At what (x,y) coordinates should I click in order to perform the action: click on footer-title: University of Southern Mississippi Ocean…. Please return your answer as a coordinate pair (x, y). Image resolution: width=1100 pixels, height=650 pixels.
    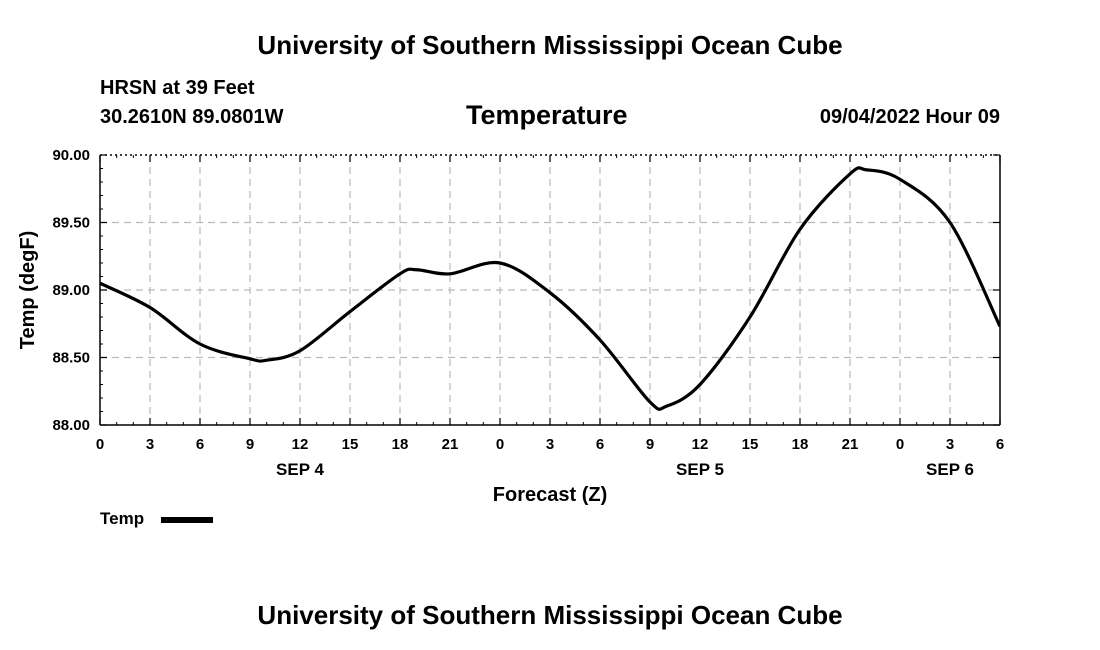
    Looking at the image, I should click on (550, 615).